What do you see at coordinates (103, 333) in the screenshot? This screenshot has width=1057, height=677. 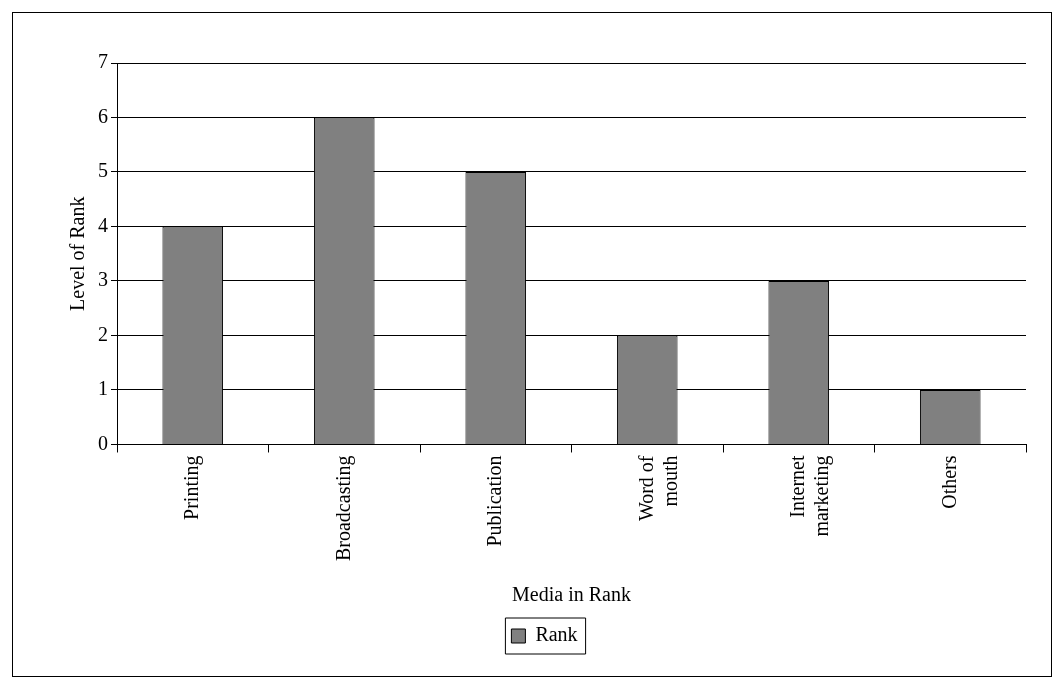 I see `y-tick-label: 2` at bounding box center [103, 333].